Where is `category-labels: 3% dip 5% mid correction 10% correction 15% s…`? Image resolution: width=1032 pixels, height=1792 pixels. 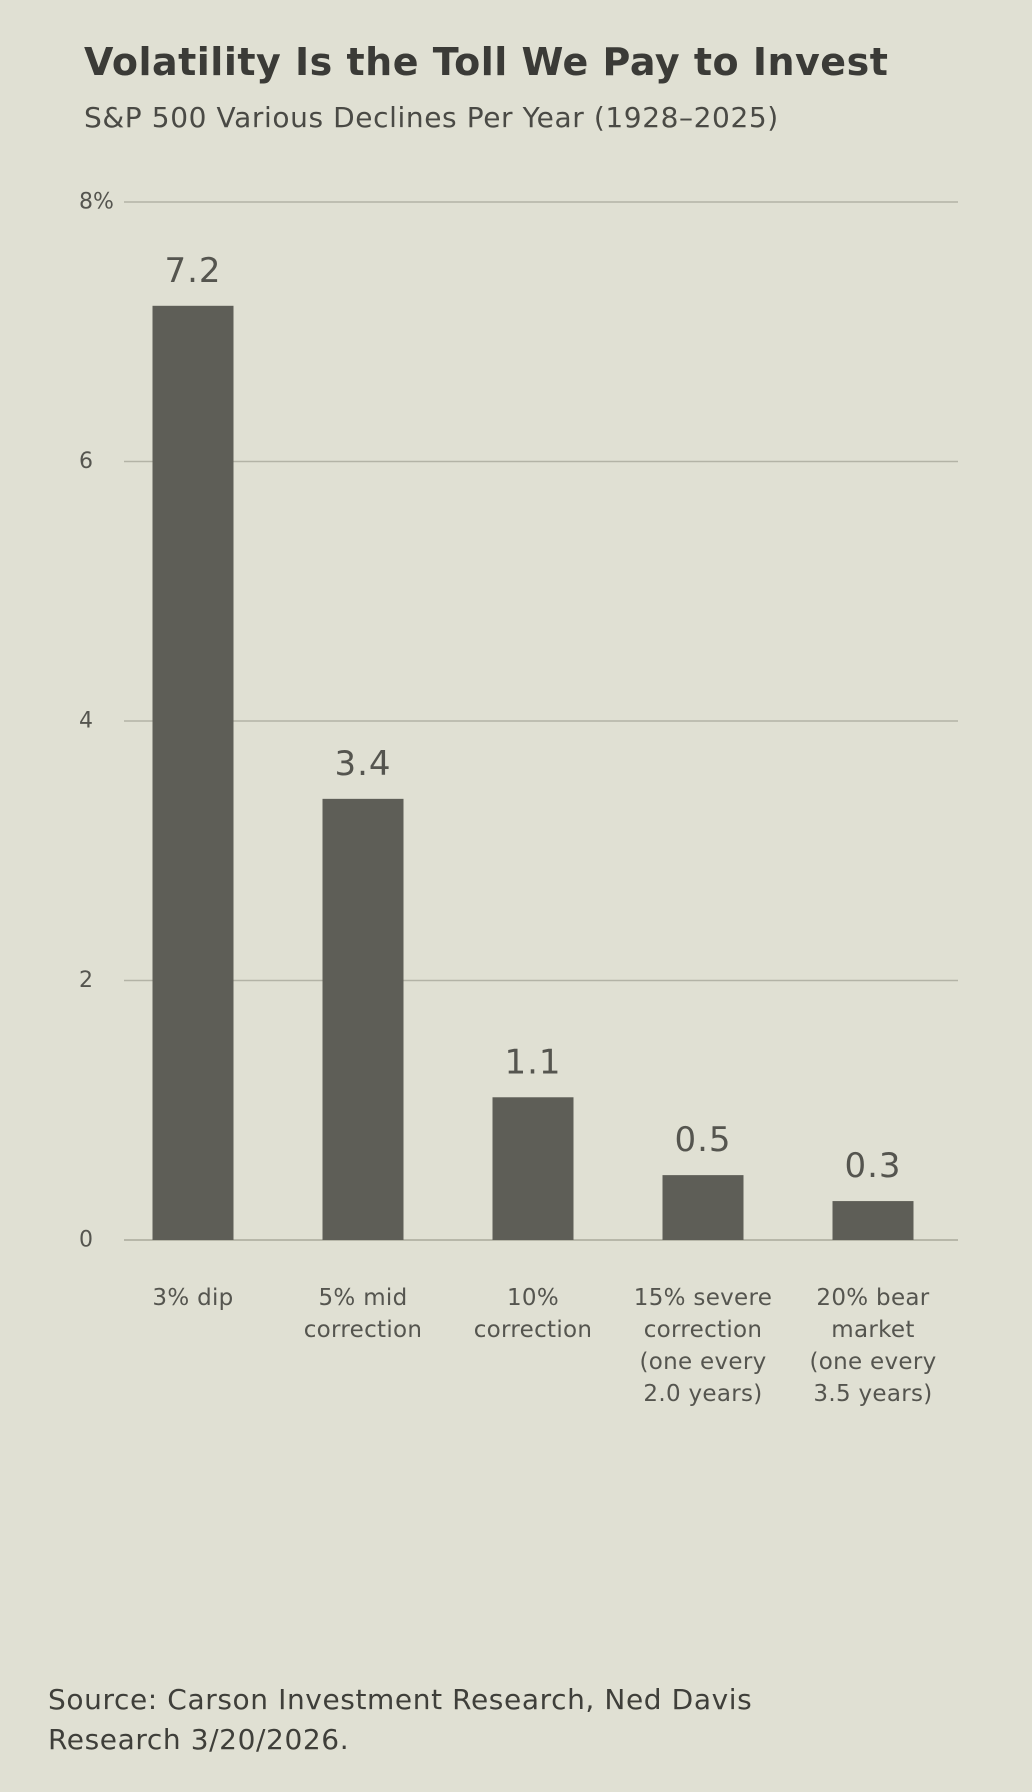
category-labels: 3% dip 5% mid correction 10% correction 15% s… is located at coordinates (544, 1346).